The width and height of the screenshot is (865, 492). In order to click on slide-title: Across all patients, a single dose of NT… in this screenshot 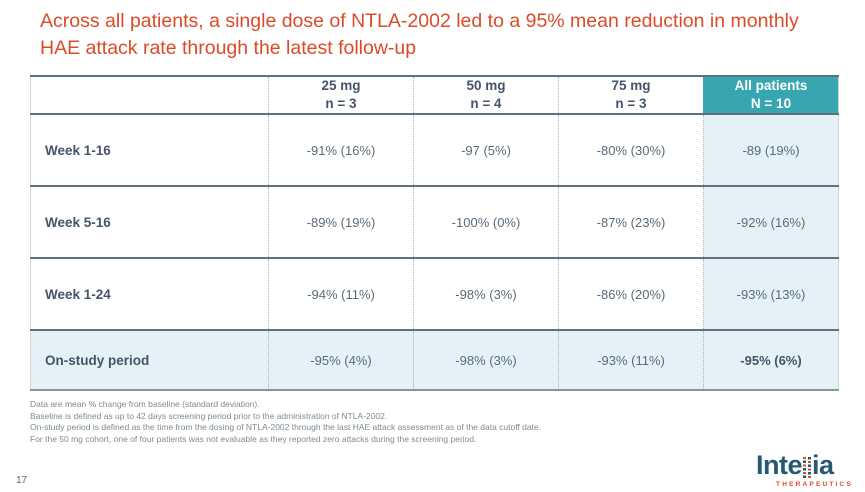, I will do `click(419, 35)`.